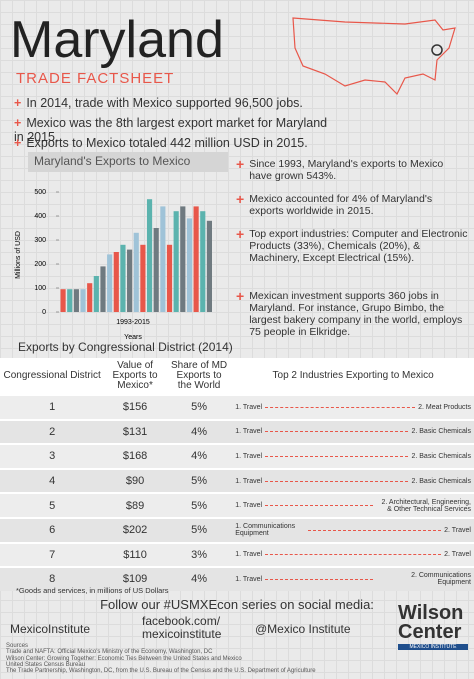 The width and height of the screenshot is (474, 679). I want to click on cell: 8, so click(52, 578).